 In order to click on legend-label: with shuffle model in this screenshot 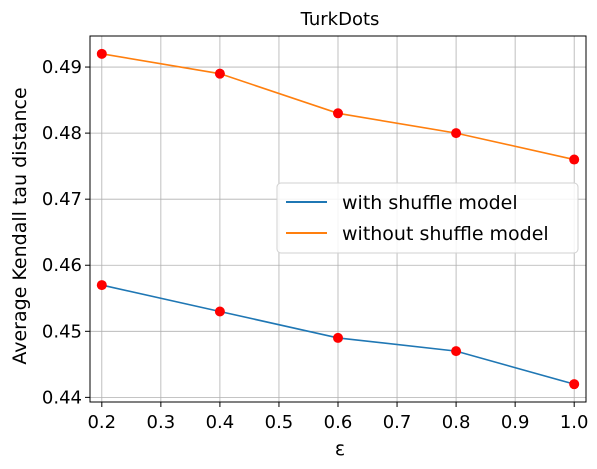, I will do `click(430, 203)`.